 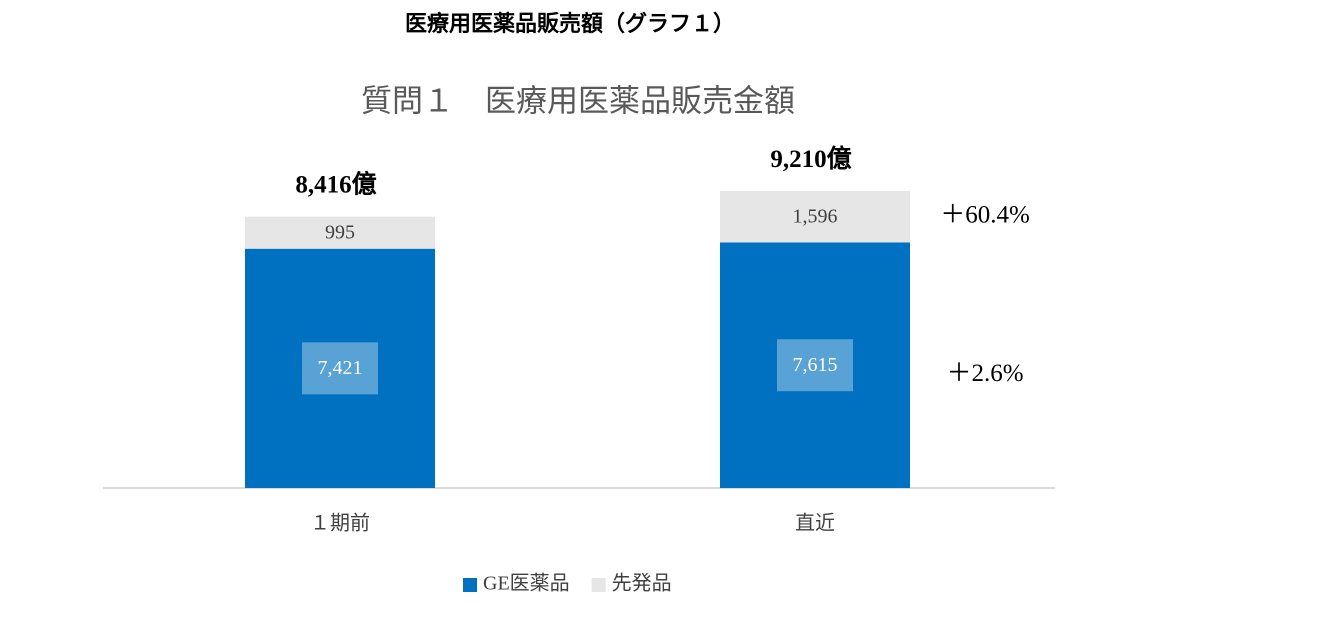 I want to click on legend-label: GE医薬品, so click(x=526, y=583).